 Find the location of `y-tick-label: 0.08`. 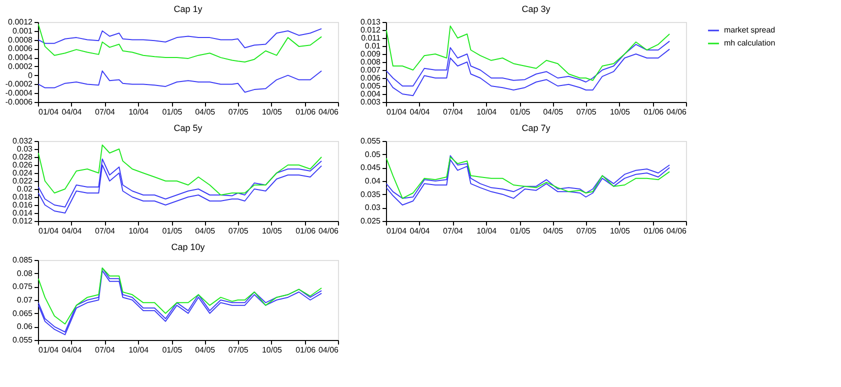

y-tick-label: 0.08 is located at coordinates (25, 273).